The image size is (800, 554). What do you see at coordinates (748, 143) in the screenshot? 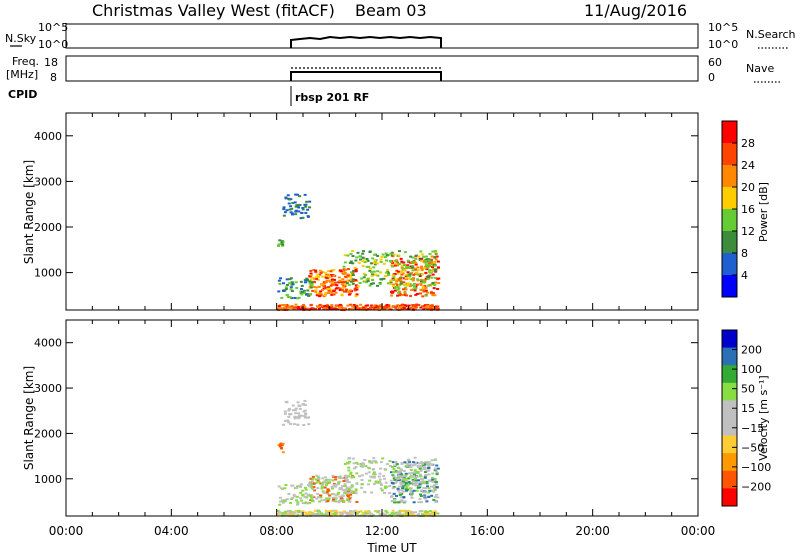
I see `colorbar-tick-label: 28` at bounding box center [748, 143].